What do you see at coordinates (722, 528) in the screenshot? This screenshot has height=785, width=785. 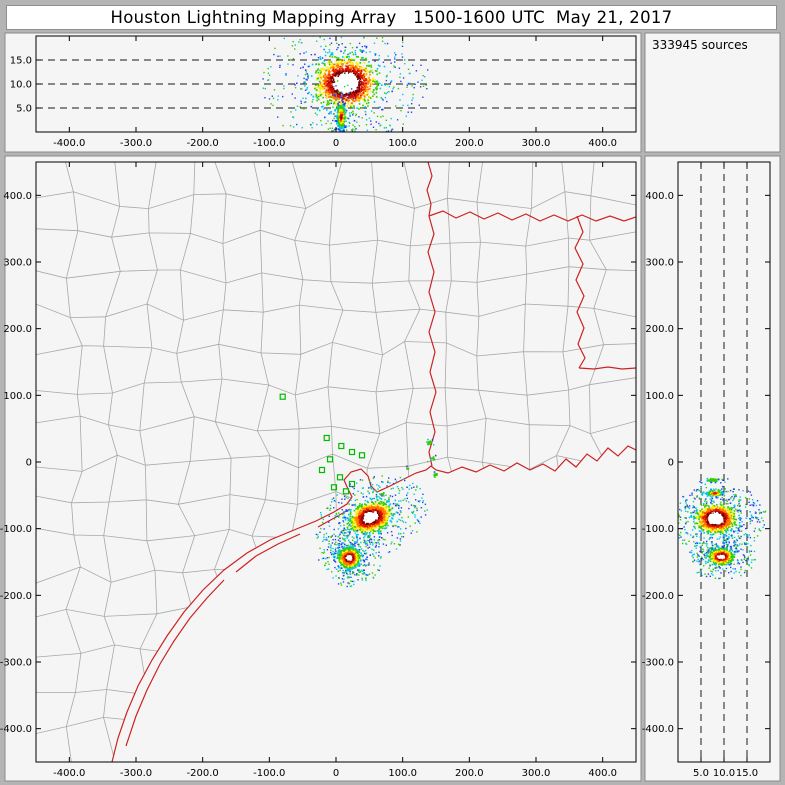 I see `ns-altitude-density` at bounding box center [722, 528].